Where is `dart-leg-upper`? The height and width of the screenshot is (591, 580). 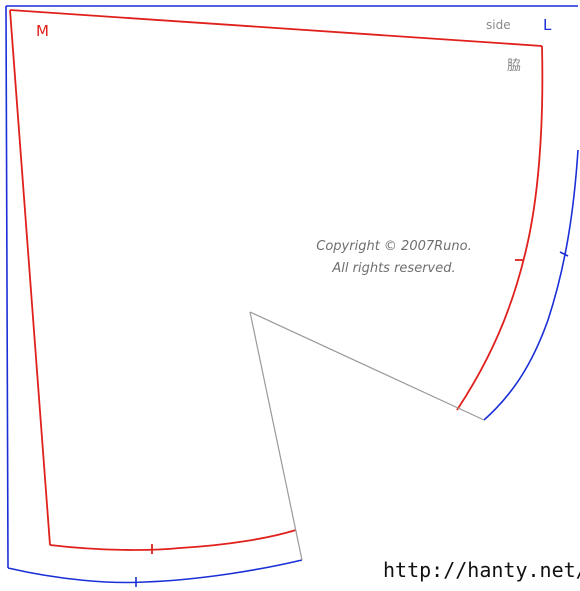 dart-leg-upper is located at coordinates (367, 366).